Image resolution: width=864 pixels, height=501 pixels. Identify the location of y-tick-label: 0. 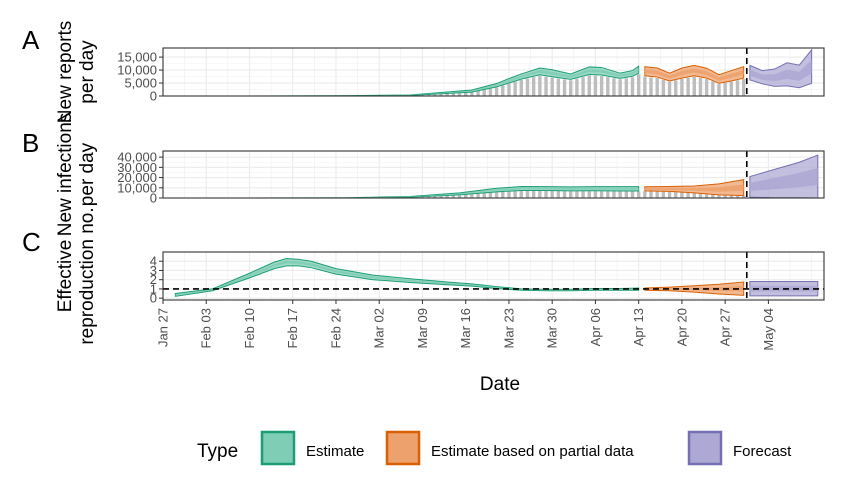
(153, 298).